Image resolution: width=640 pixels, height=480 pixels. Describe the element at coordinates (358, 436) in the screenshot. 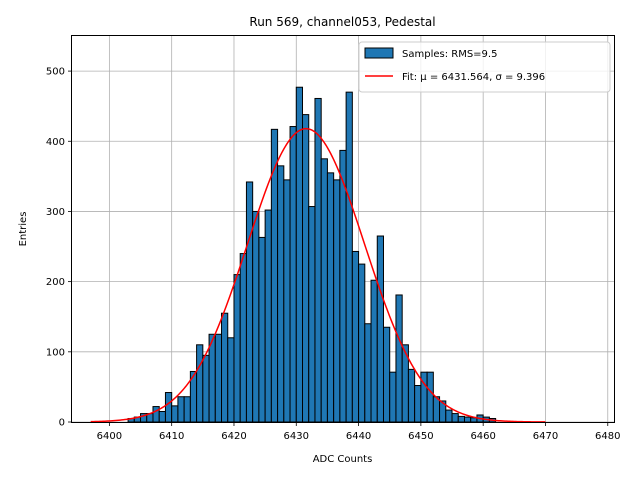

I see `x-tick-label: 6440` at that location.